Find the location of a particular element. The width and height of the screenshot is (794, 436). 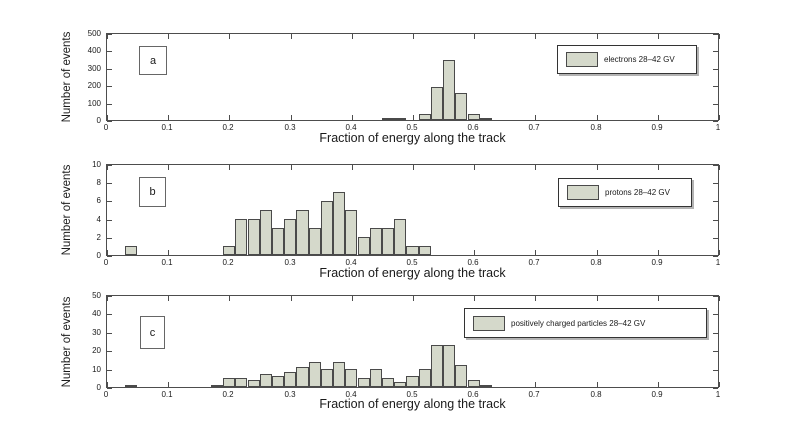

y-tick-label: 8 is located at coordinates (98, 182).